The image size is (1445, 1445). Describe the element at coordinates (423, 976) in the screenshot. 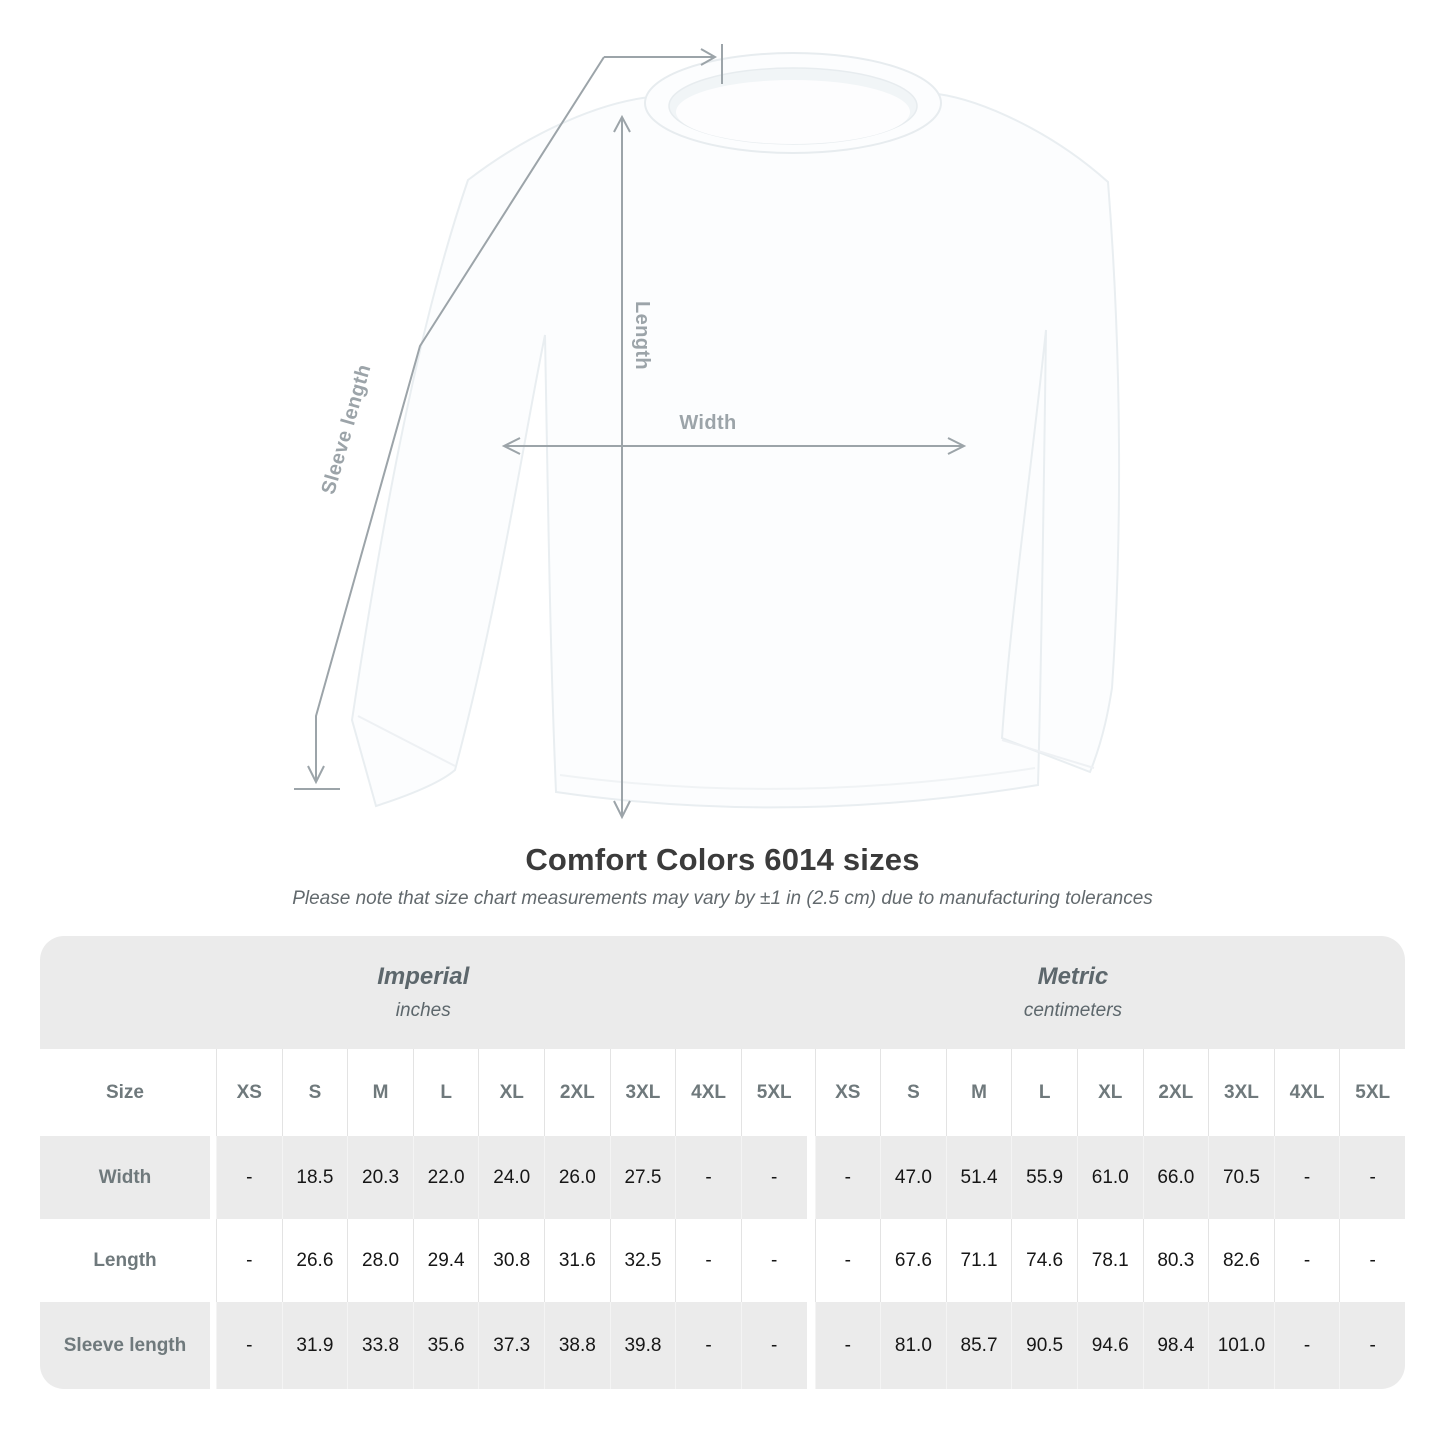

I see `imperial-title: Imperial` at that location.